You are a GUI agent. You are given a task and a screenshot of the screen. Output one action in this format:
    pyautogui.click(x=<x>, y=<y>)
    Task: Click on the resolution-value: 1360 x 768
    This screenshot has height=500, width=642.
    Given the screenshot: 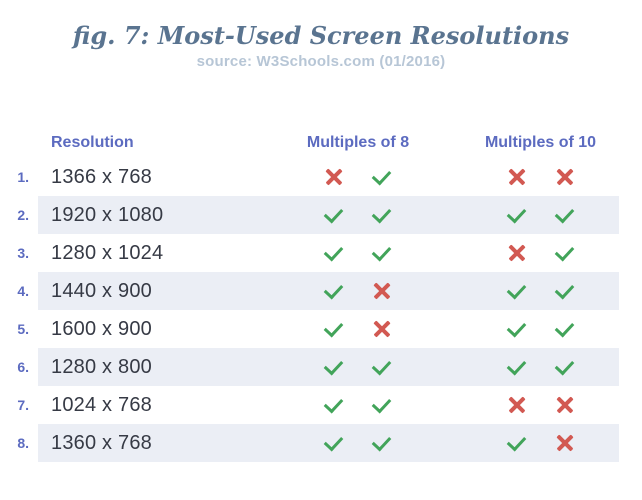 What is the action you would take?
    pyautogui.click(x=101, y=442)
    